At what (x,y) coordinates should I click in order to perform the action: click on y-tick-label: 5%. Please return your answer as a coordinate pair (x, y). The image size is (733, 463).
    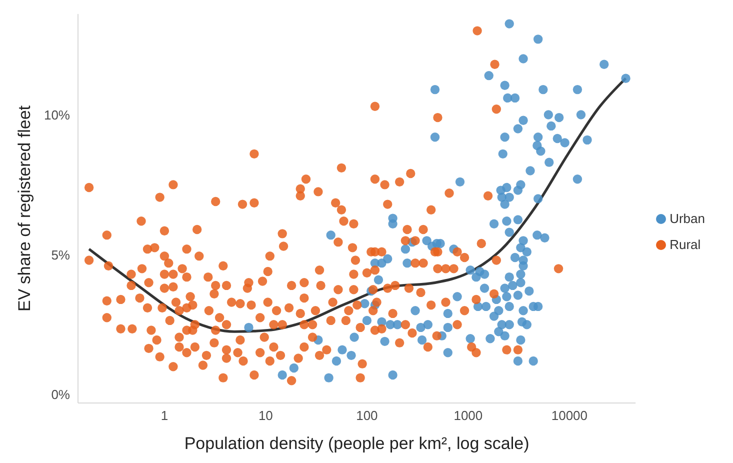
    Looking at the image, I should click on (60, 254).